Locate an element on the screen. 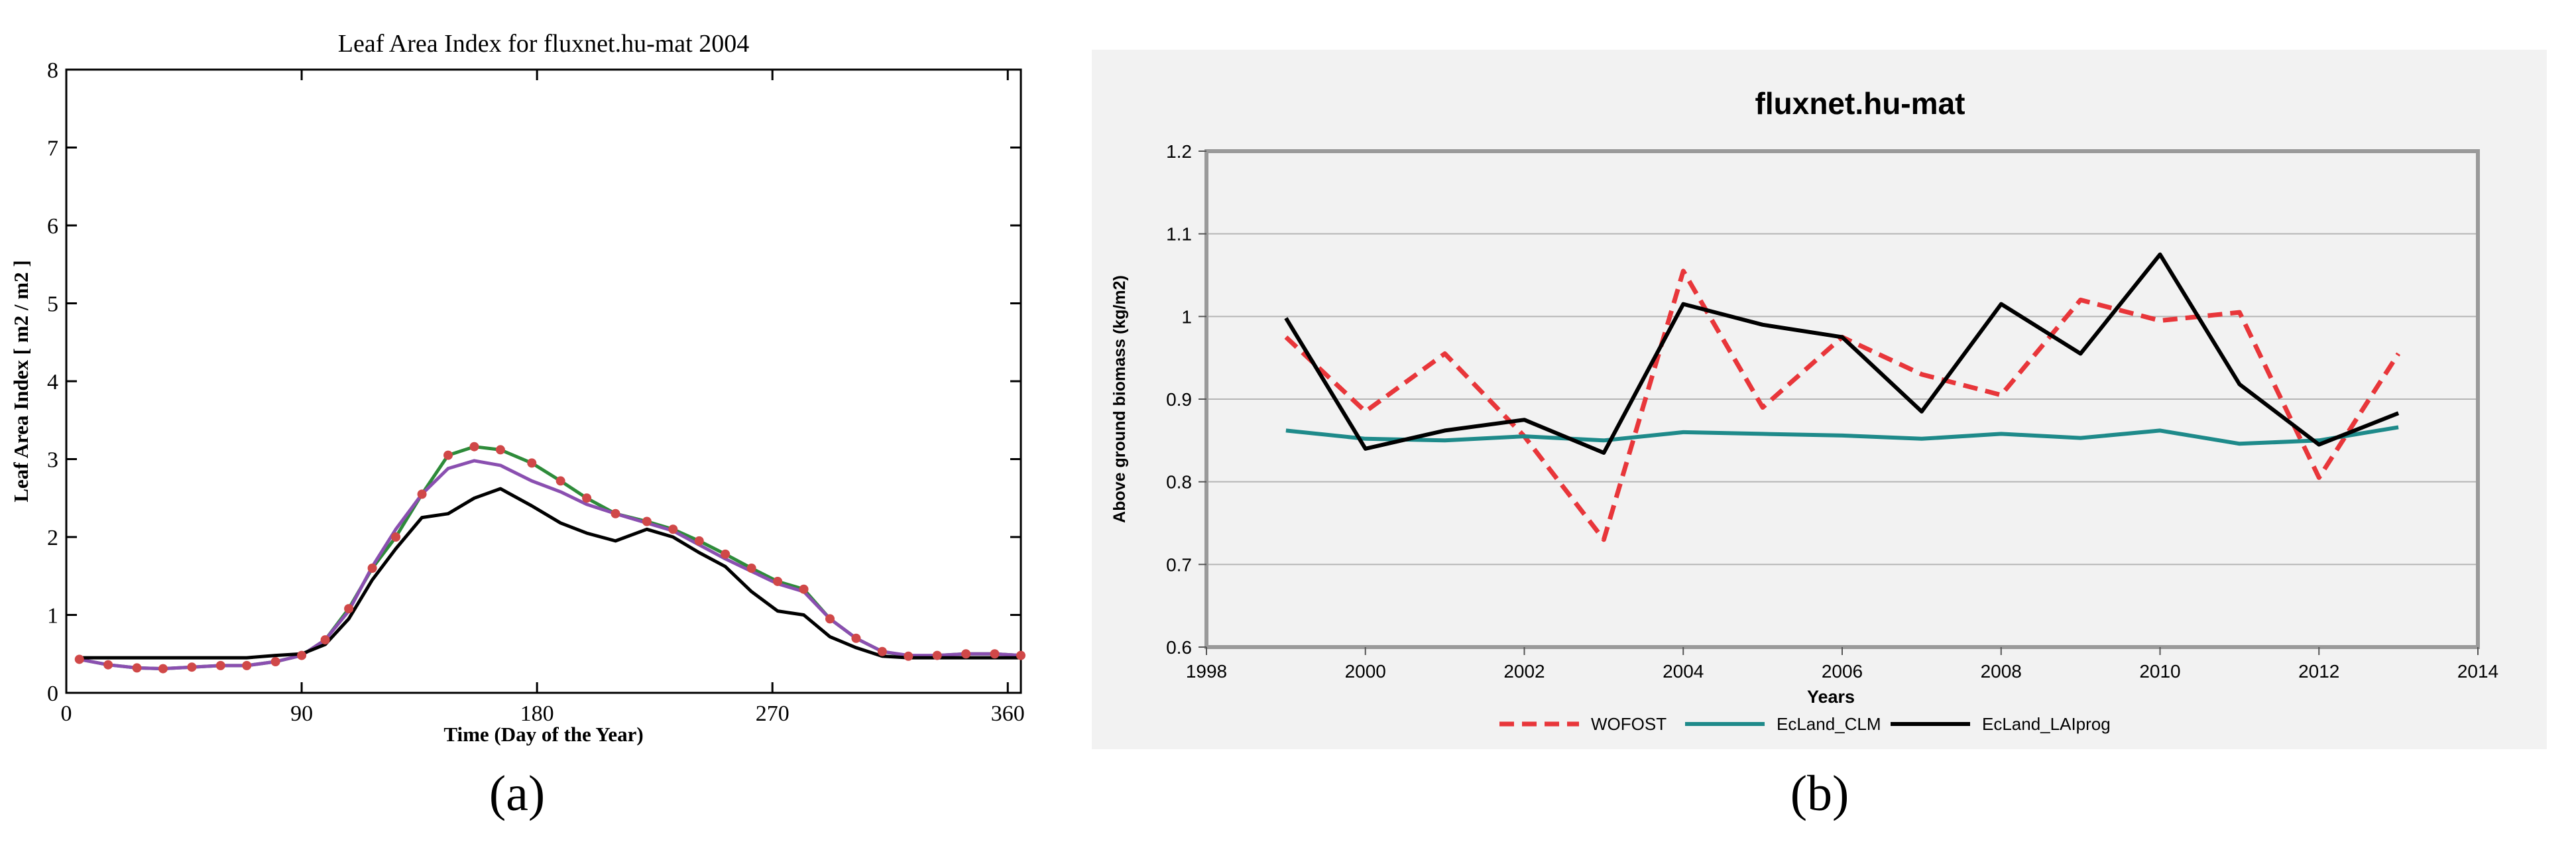  x-tick-label: 2014 is located at coordinates (2477, 671).